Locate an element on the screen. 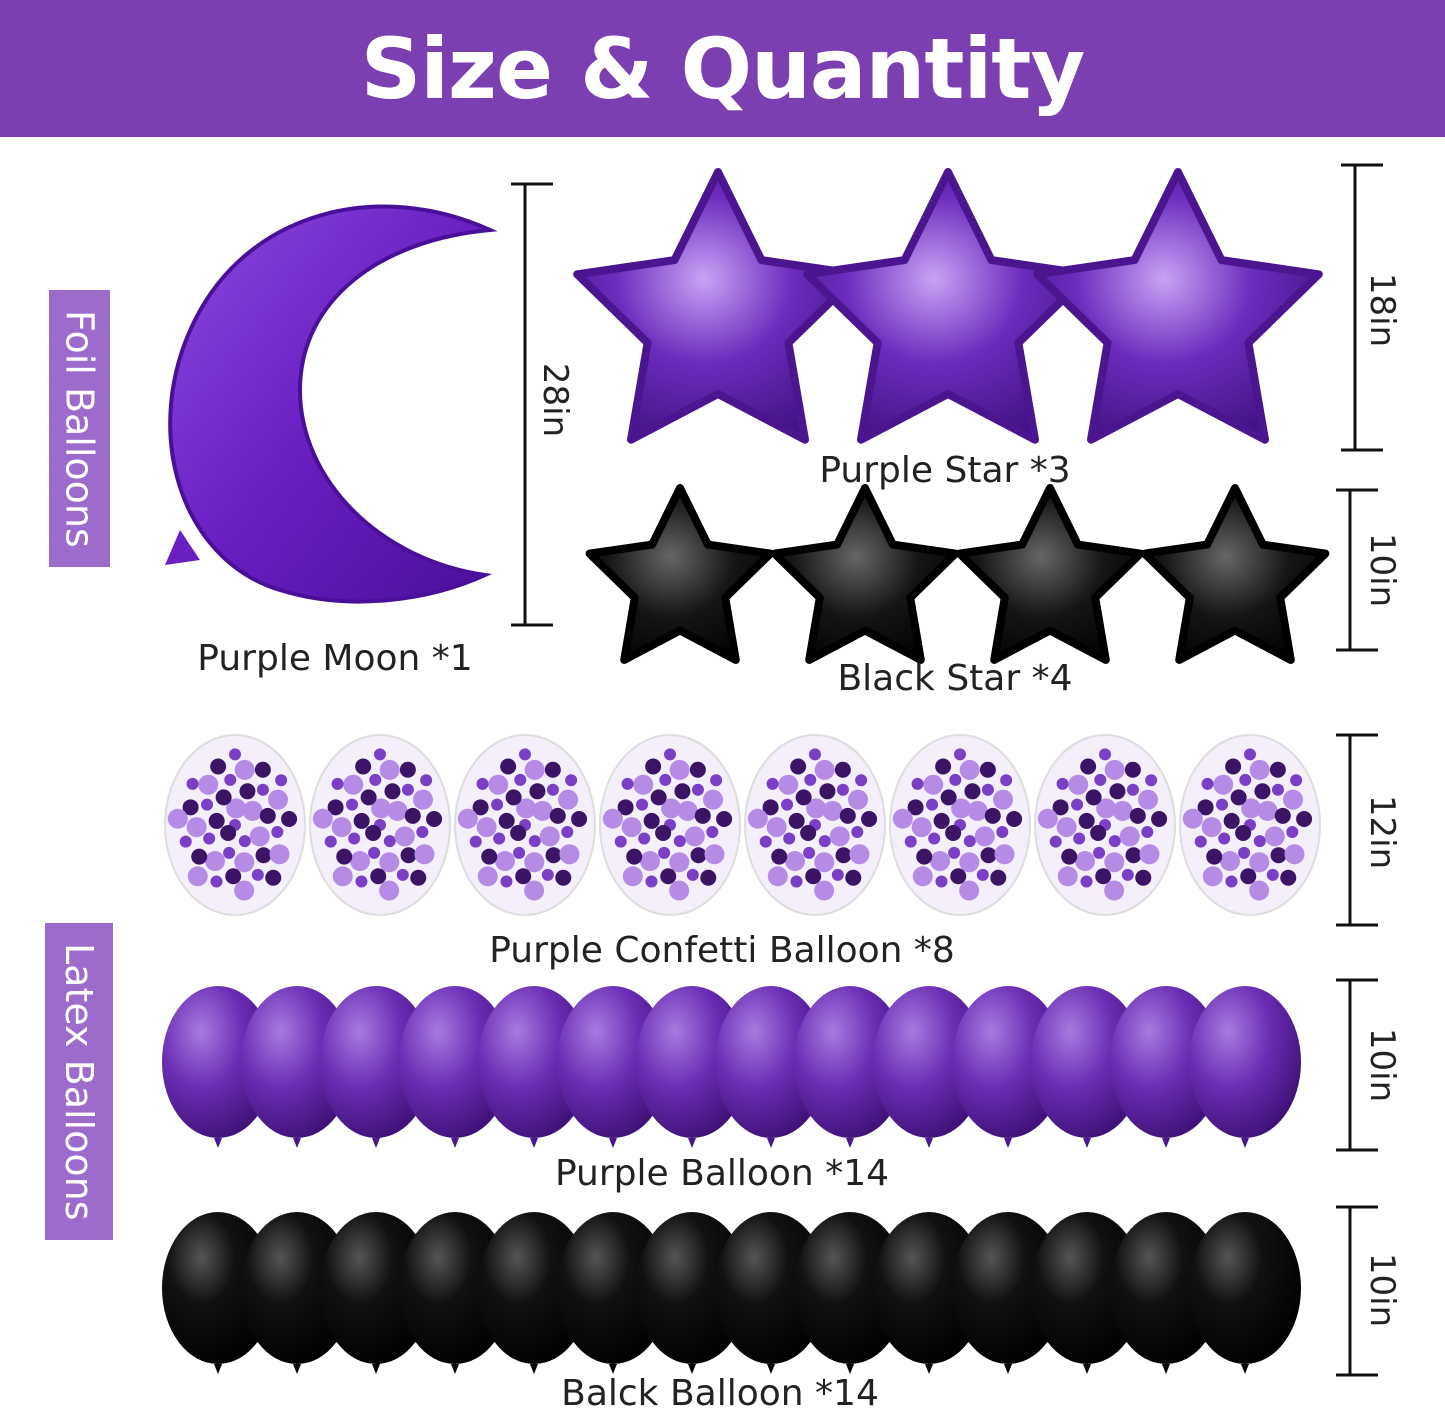 The width and height of the screenshot is (1445, 1414). purple-star-balloon is located at coordinates (718, 306).